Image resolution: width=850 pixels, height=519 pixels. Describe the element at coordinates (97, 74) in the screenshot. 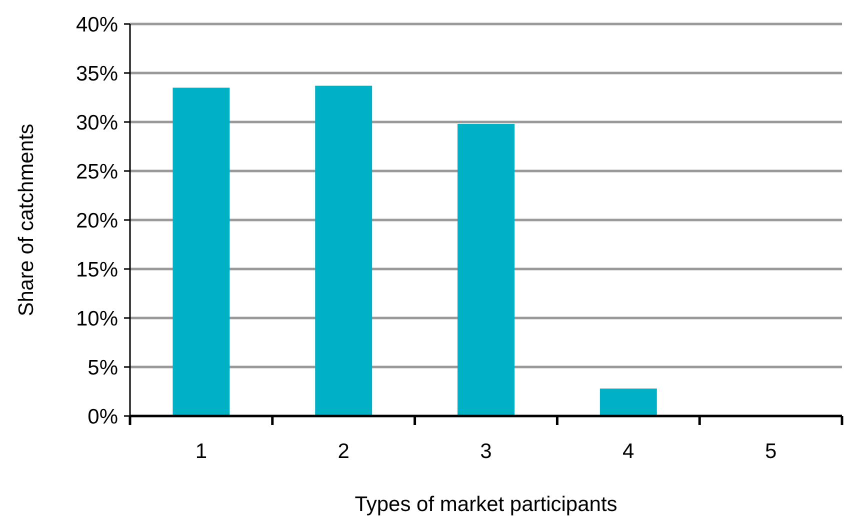

I see `y-tick-label: 35%` at that location.